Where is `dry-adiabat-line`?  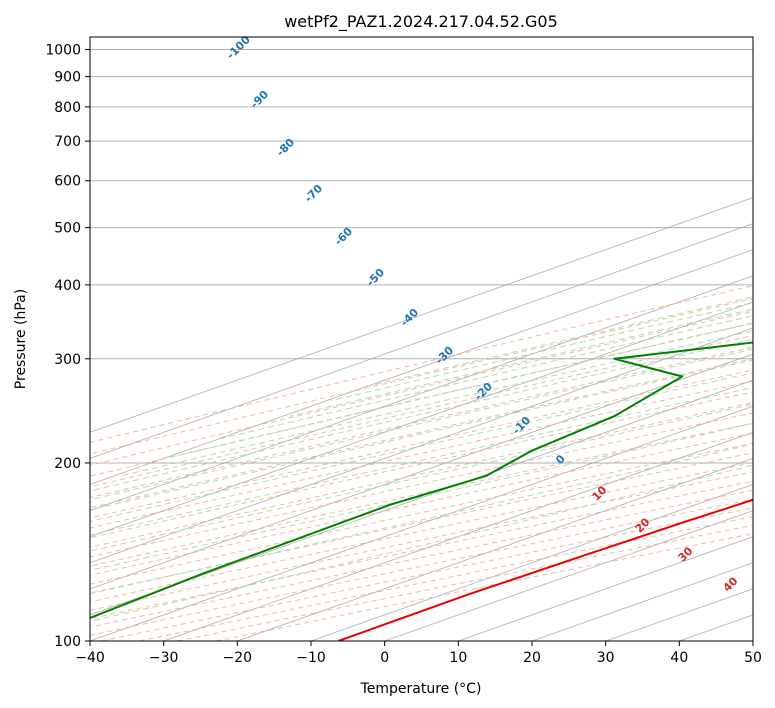 dry-adiabat-line is located at coordinates (465, 582).